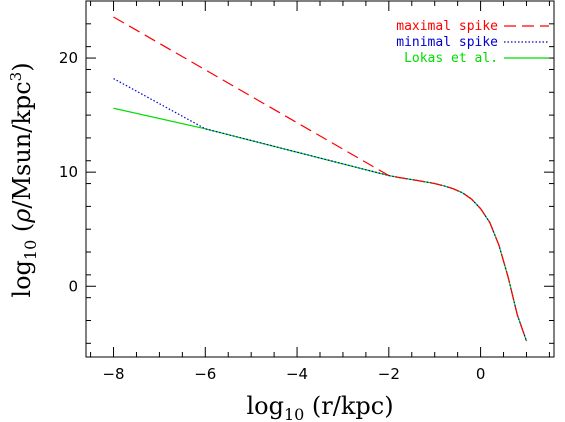  Describe the element at coordinates (68, 172) in the screenshot. I see `y-tick-label: 10` at that location.